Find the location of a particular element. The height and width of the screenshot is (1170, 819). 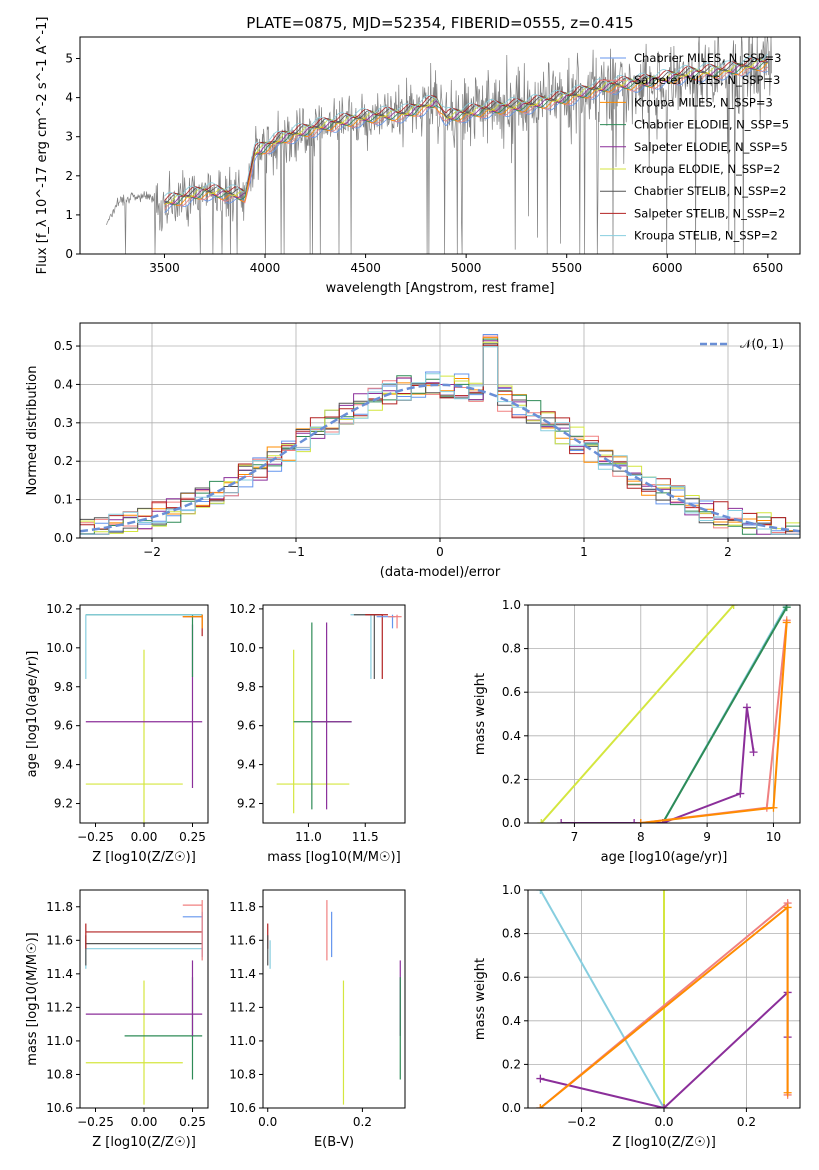

x-tick-label: 5000 is located at coordinates (466, 268).